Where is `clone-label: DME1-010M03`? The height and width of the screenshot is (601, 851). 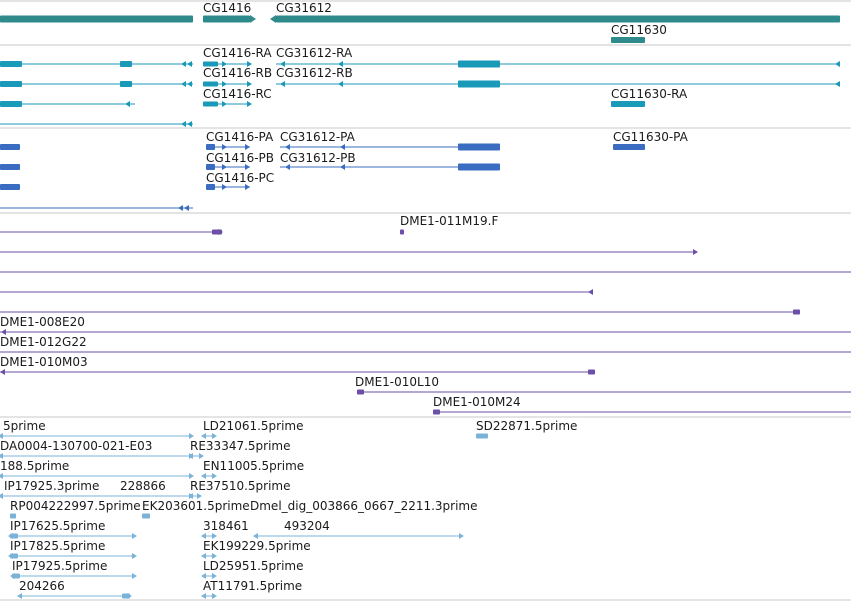
clone-label: DME1-010M03 is located at coordinates (44, 362).